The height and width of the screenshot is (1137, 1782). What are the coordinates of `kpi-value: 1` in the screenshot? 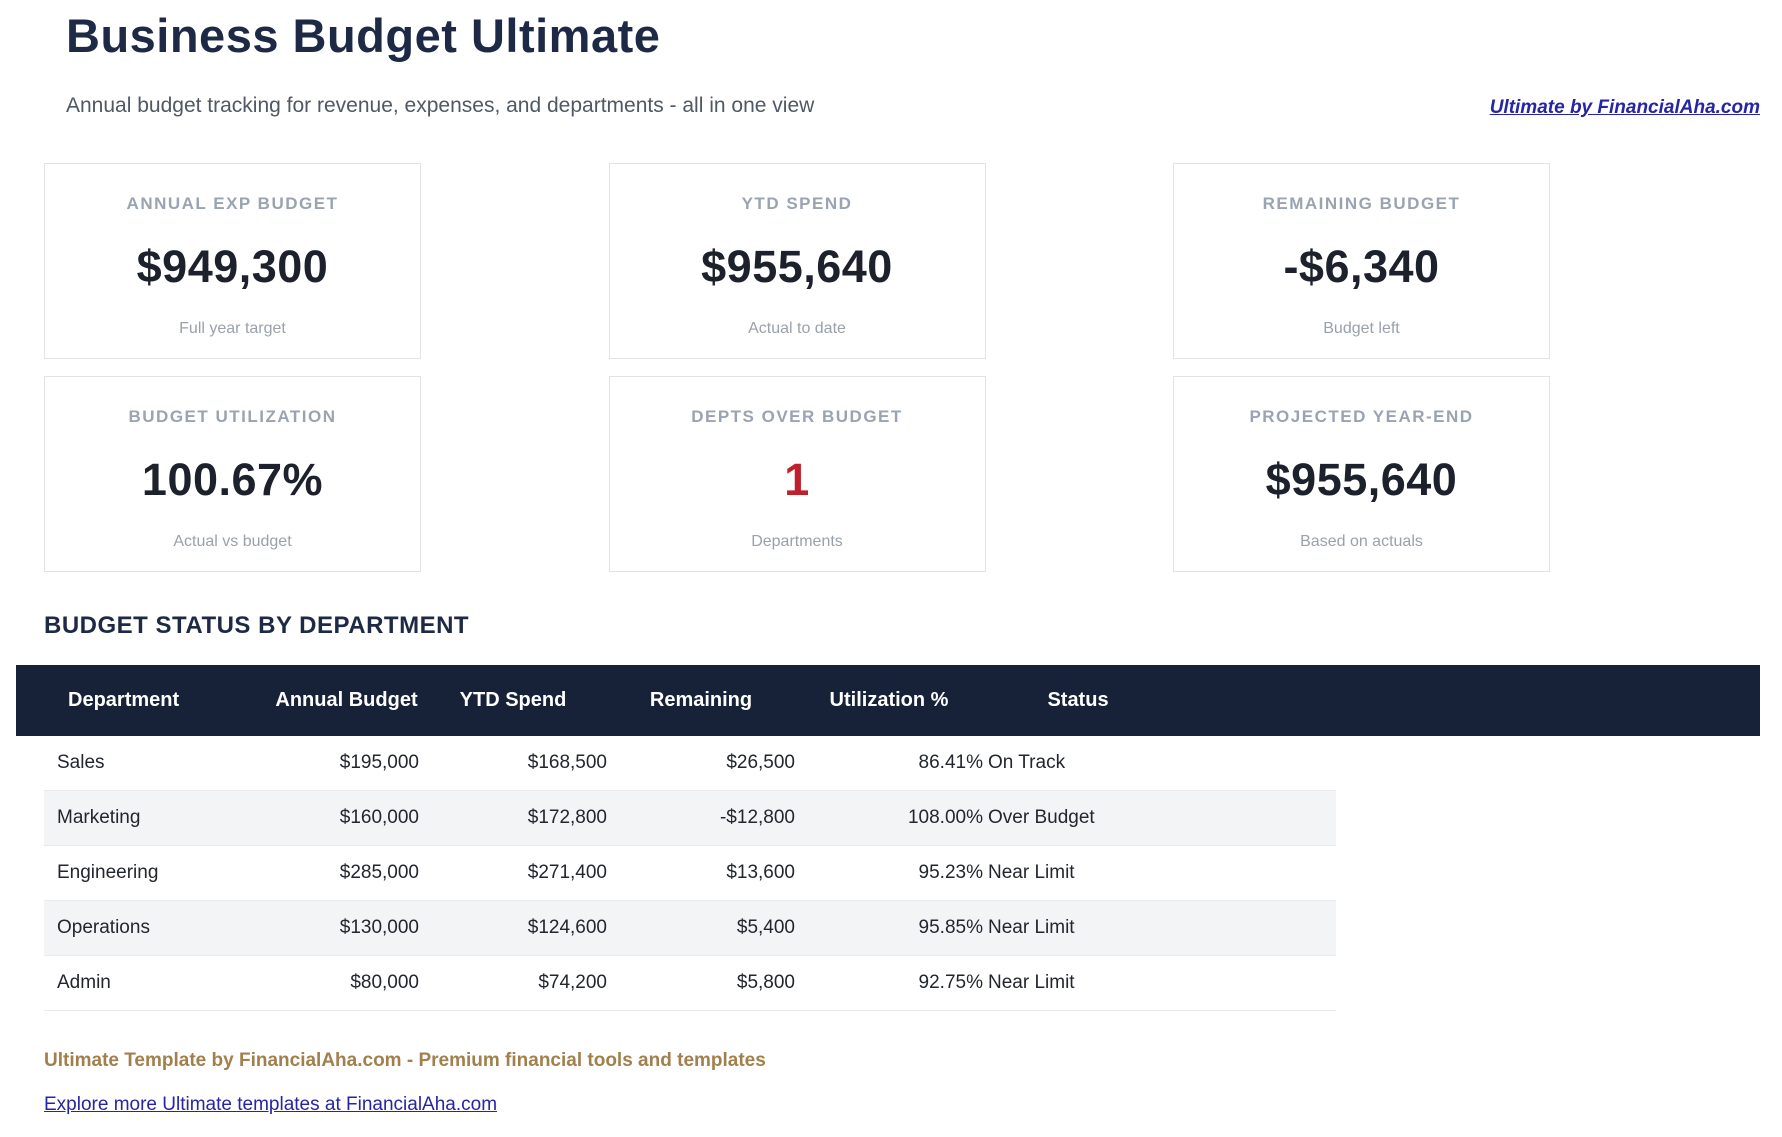 It's located at (797, 479).